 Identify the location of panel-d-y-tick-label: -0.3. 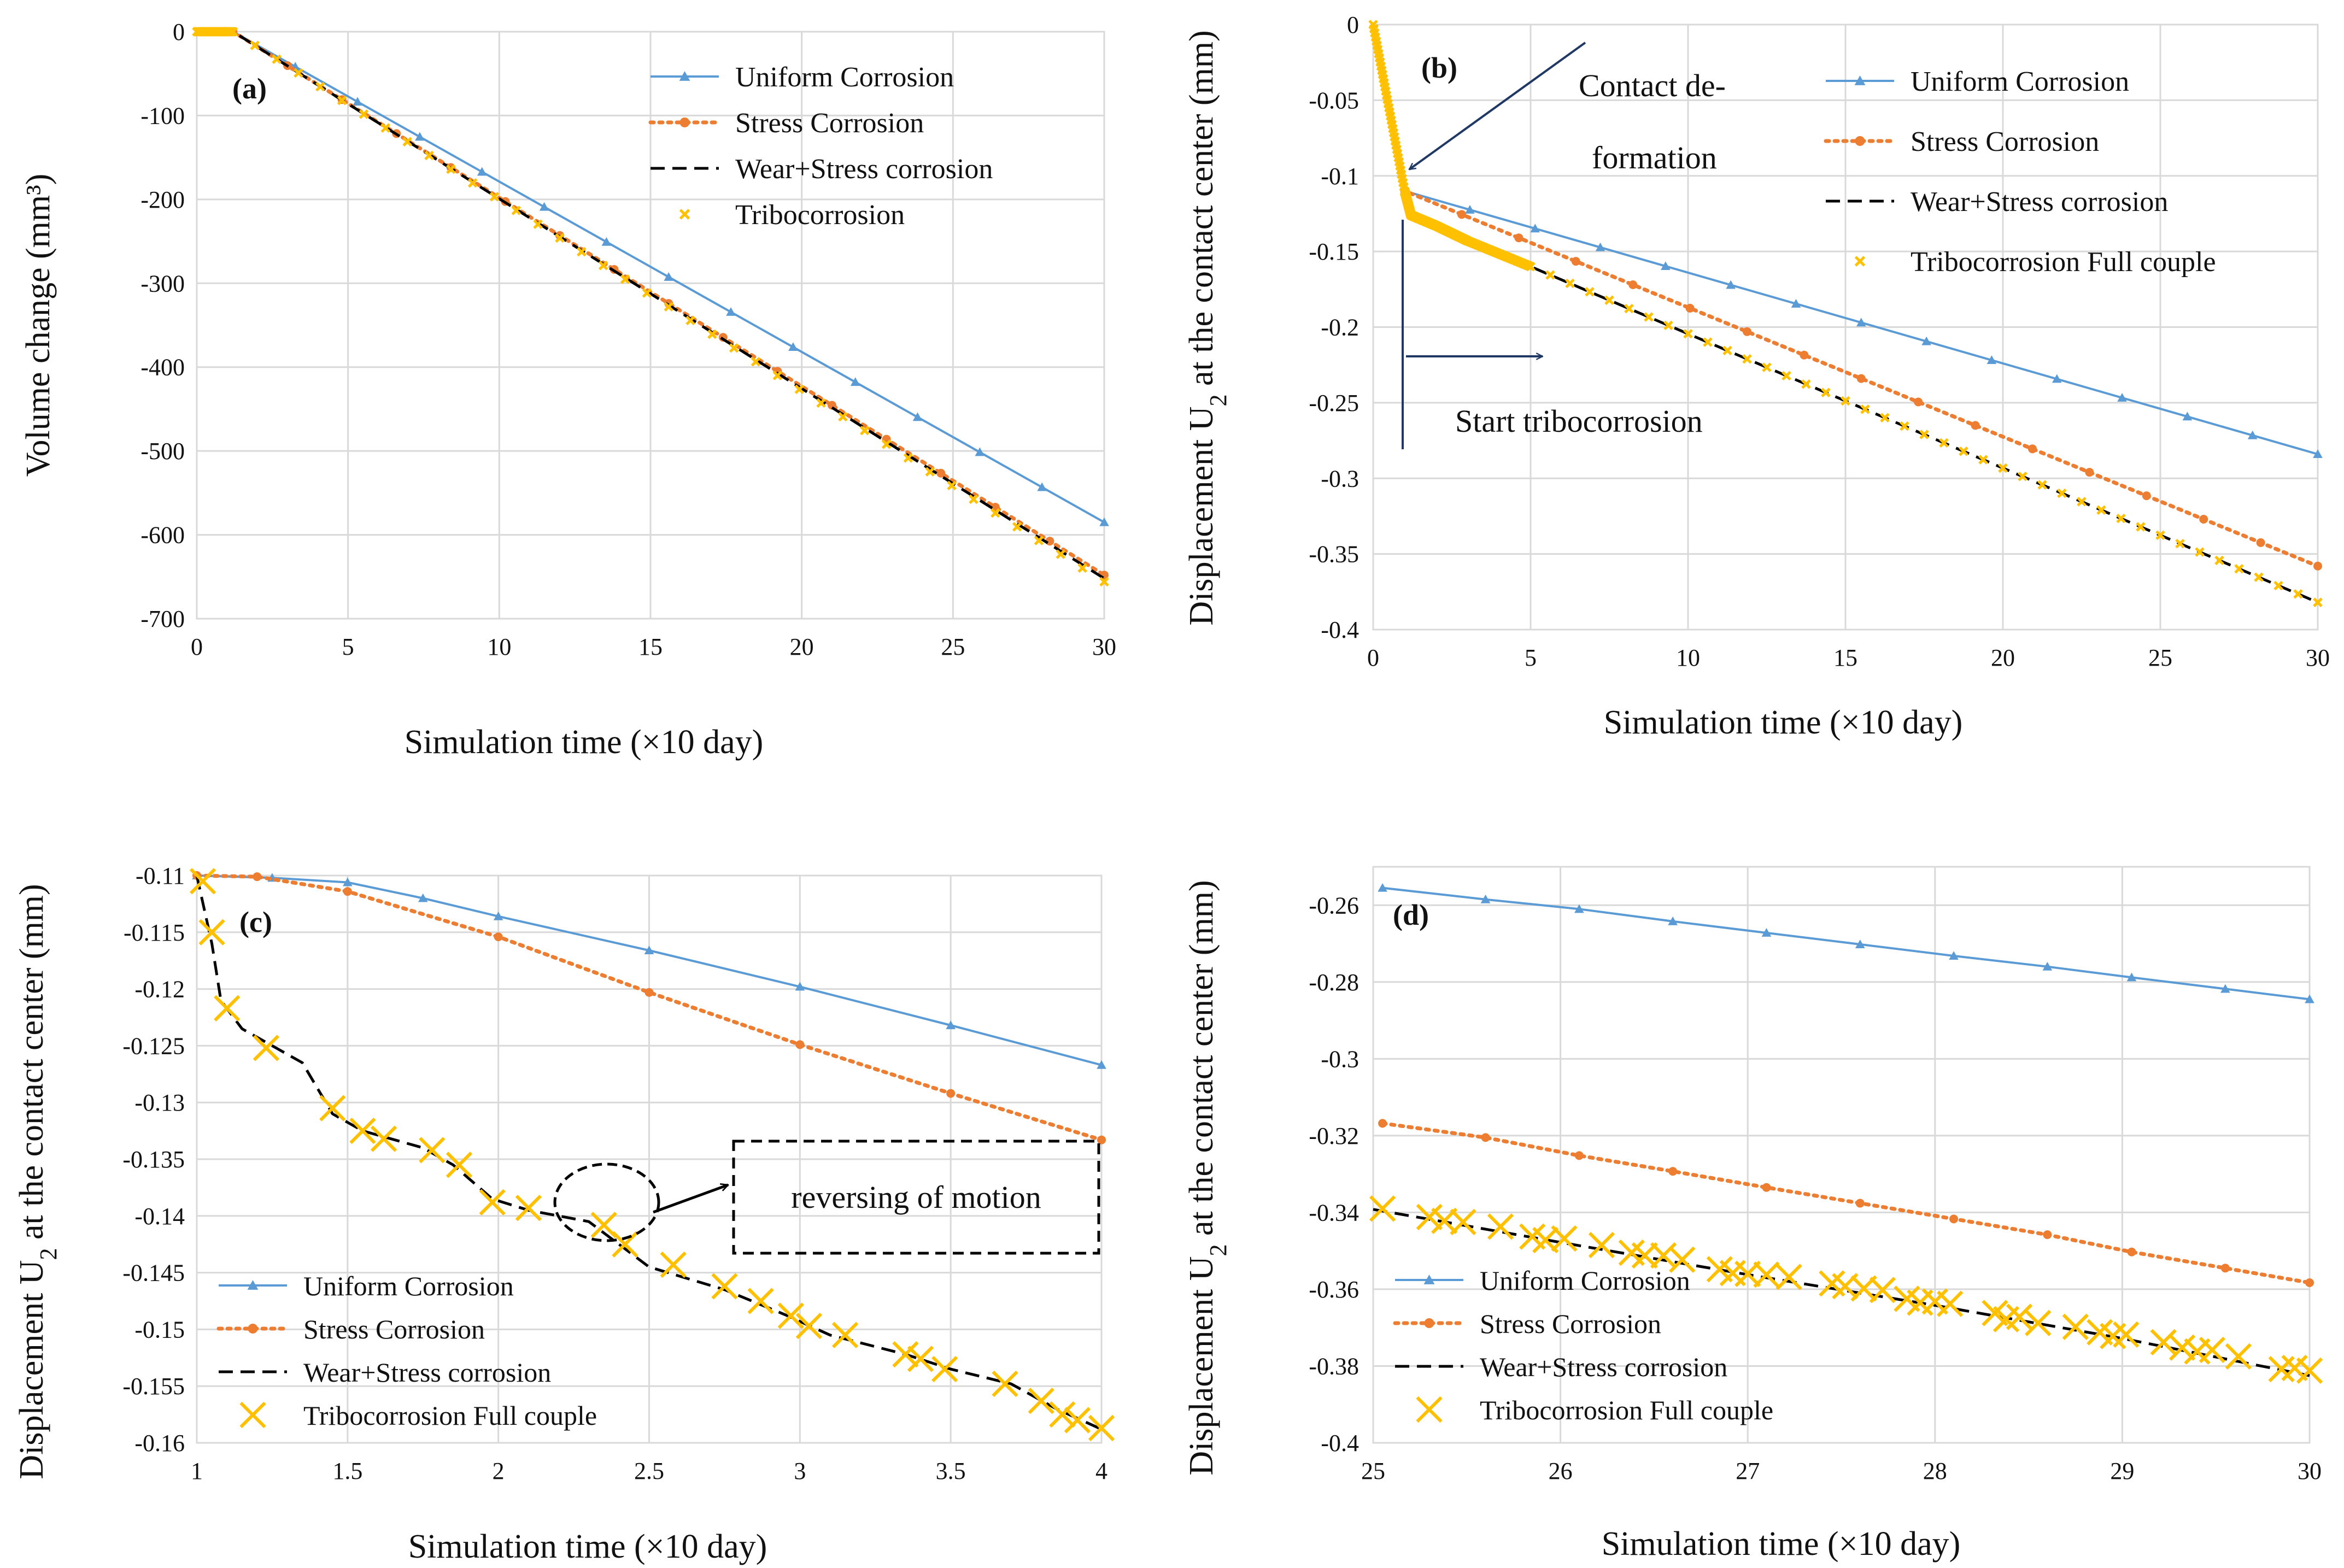
(1340, 1059).